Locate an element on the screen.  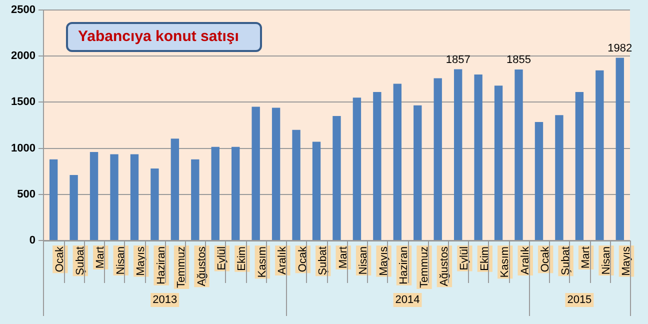
y-tick-label: 1000 is located at coordinates (23, 148).